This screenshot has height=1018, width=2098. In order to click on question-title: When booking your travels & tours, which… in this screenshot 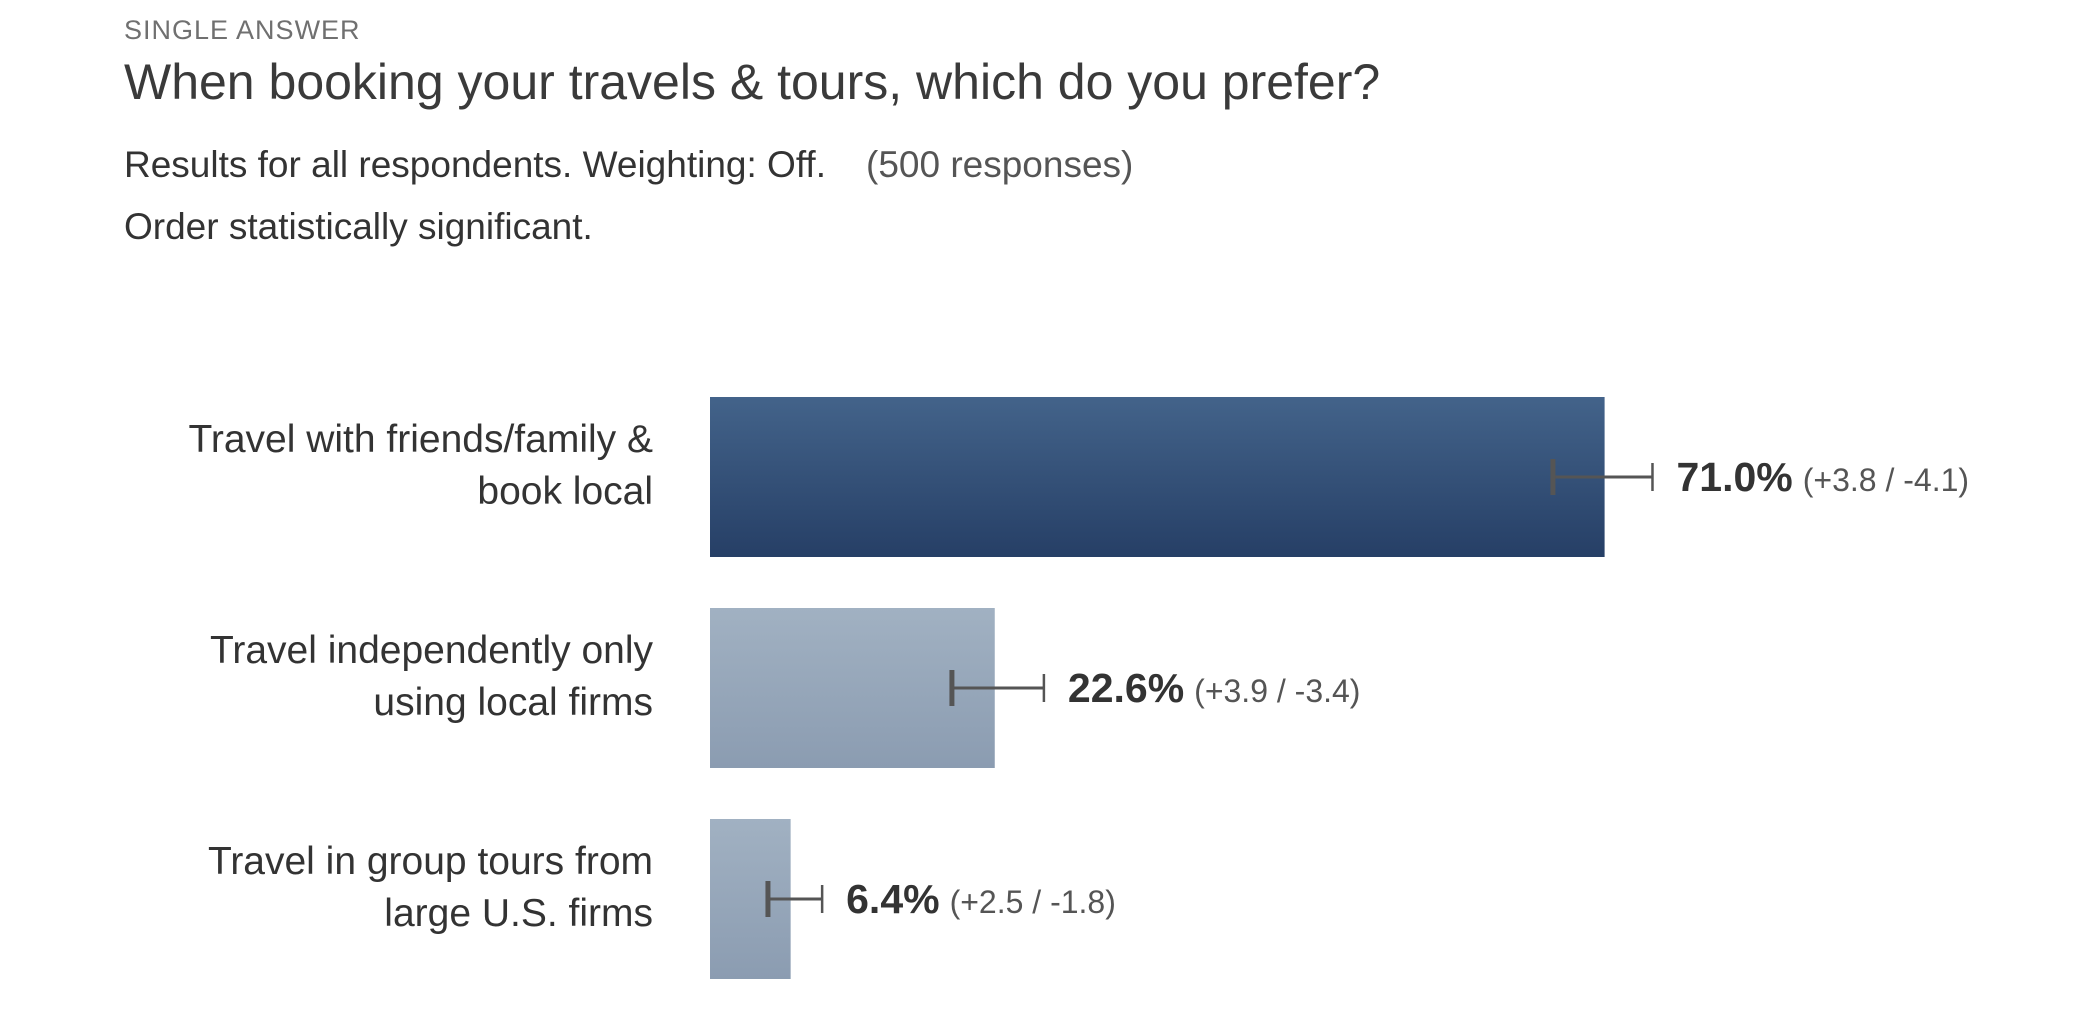, I will do `click(752, 82)`.